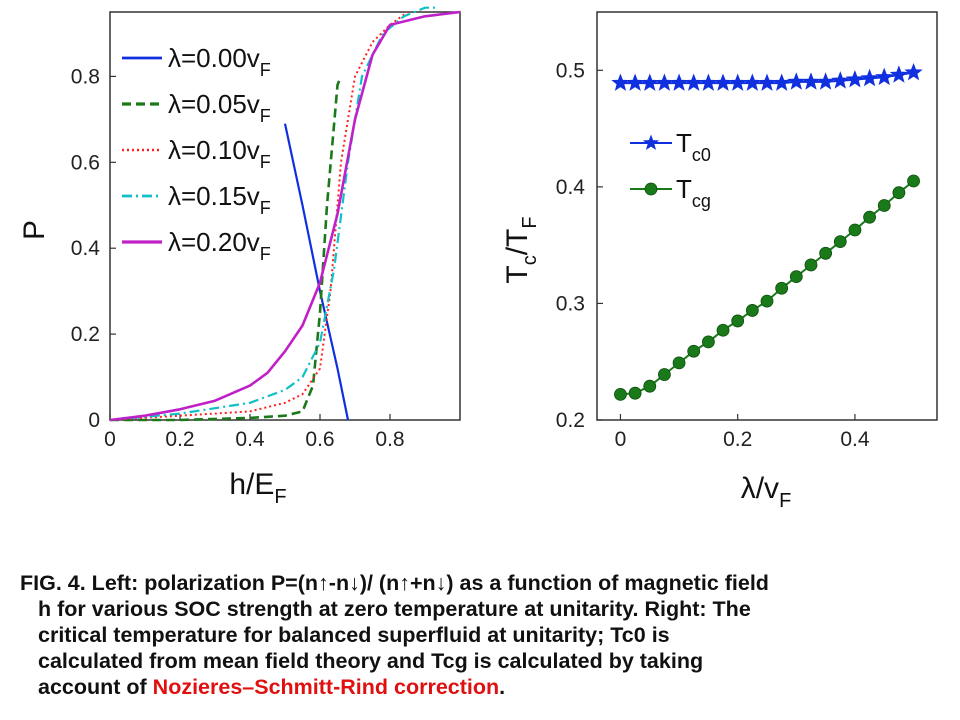 The height and width of the screenshot is (720, 960). Describe the element at coordinates (250, 439) in the screenshot. I see `left-x-tick-label: 0.4` at that location.